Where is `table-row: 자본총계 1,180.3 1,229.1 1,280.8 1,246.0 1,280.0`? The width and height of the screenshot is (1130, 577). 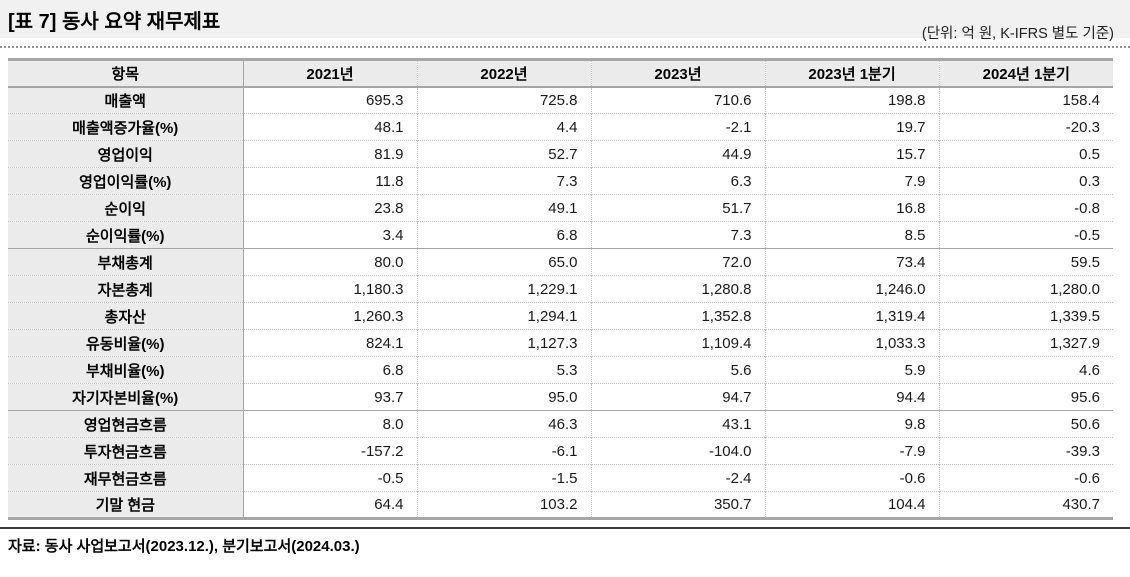
table-row: 자본총계 1,180.3 1,229.1 1,280.8 1,246.0 1,280.0 is located at coordinates (560, 289).